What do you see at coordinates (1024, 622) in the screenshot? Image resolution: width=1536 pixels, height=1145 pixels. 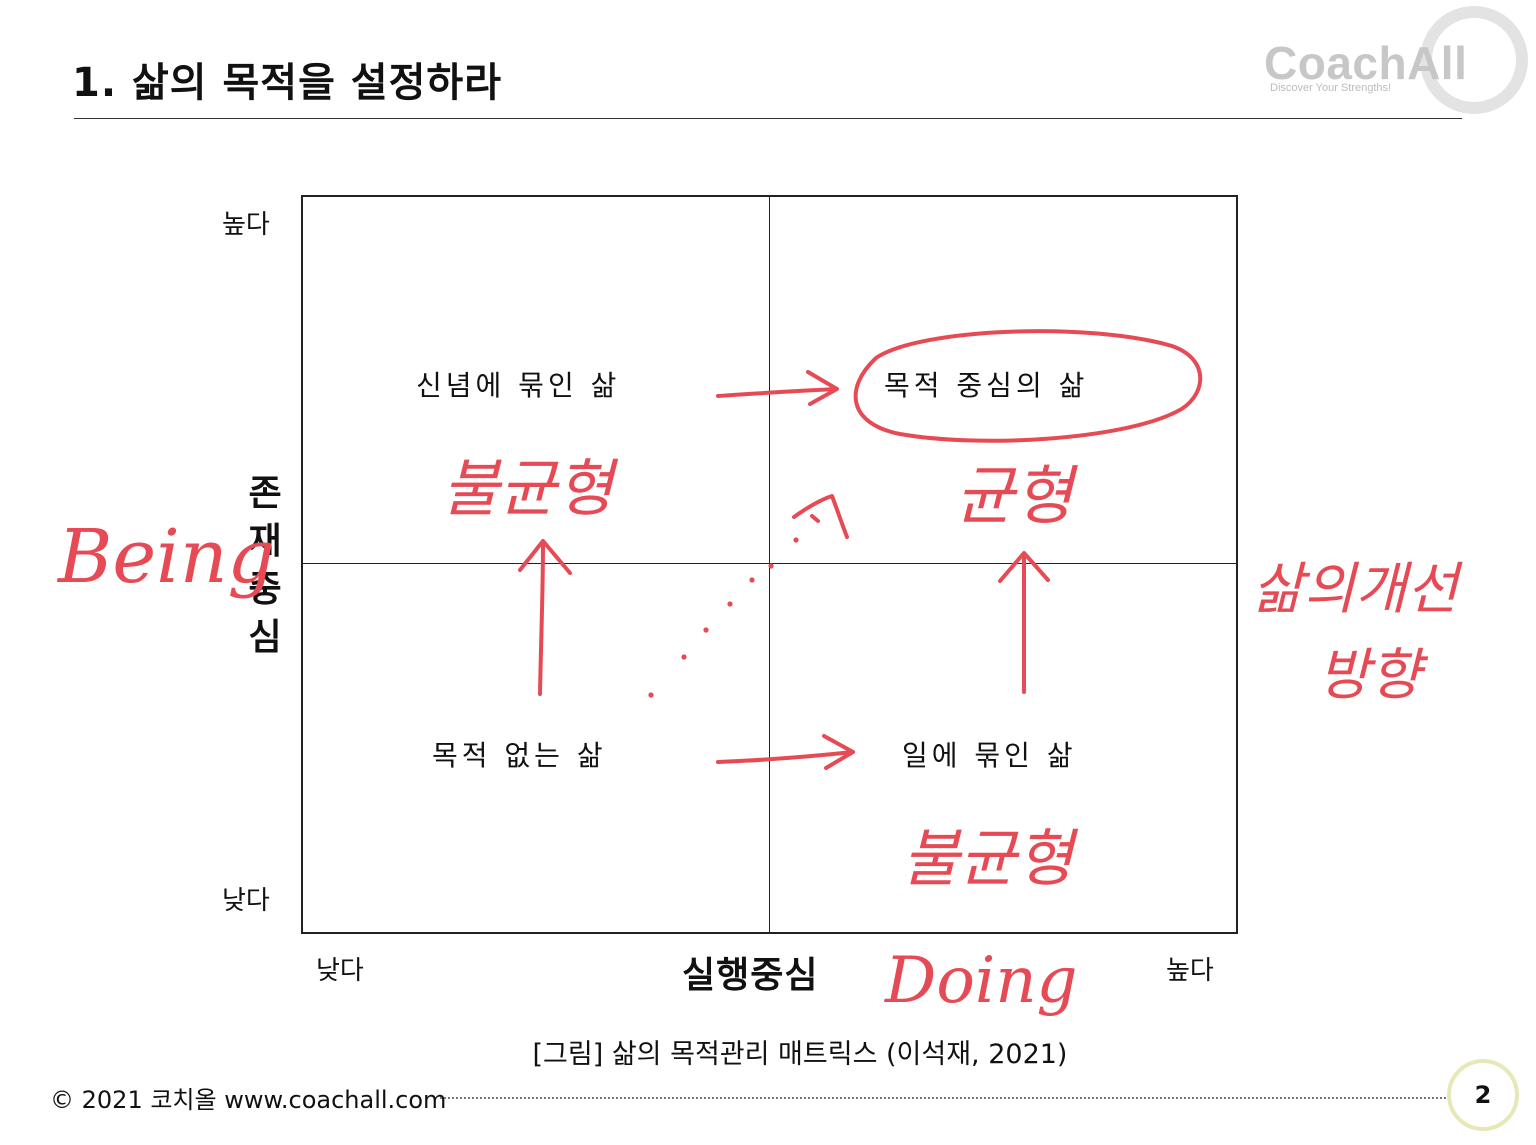 I see `arrow-up-right` at bounding box center [1024, 622].